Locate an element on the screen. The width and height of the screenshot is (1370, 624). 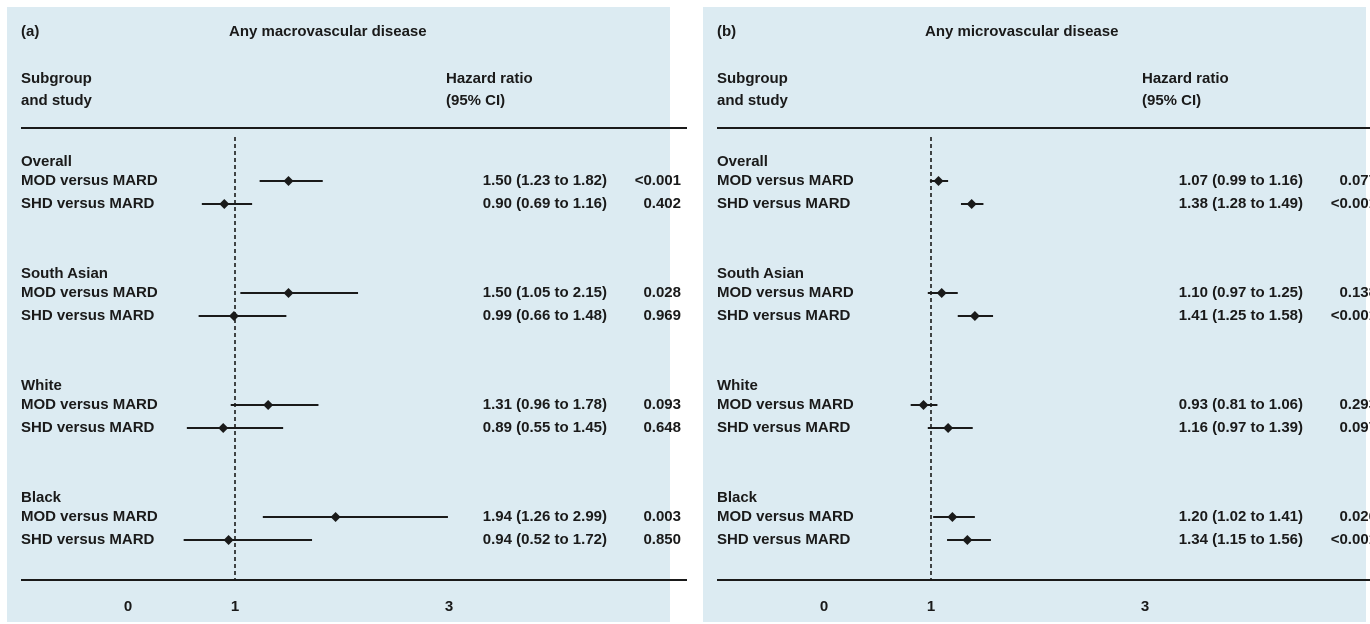
p-value: 0.093 is located at coordinates (662, 404).